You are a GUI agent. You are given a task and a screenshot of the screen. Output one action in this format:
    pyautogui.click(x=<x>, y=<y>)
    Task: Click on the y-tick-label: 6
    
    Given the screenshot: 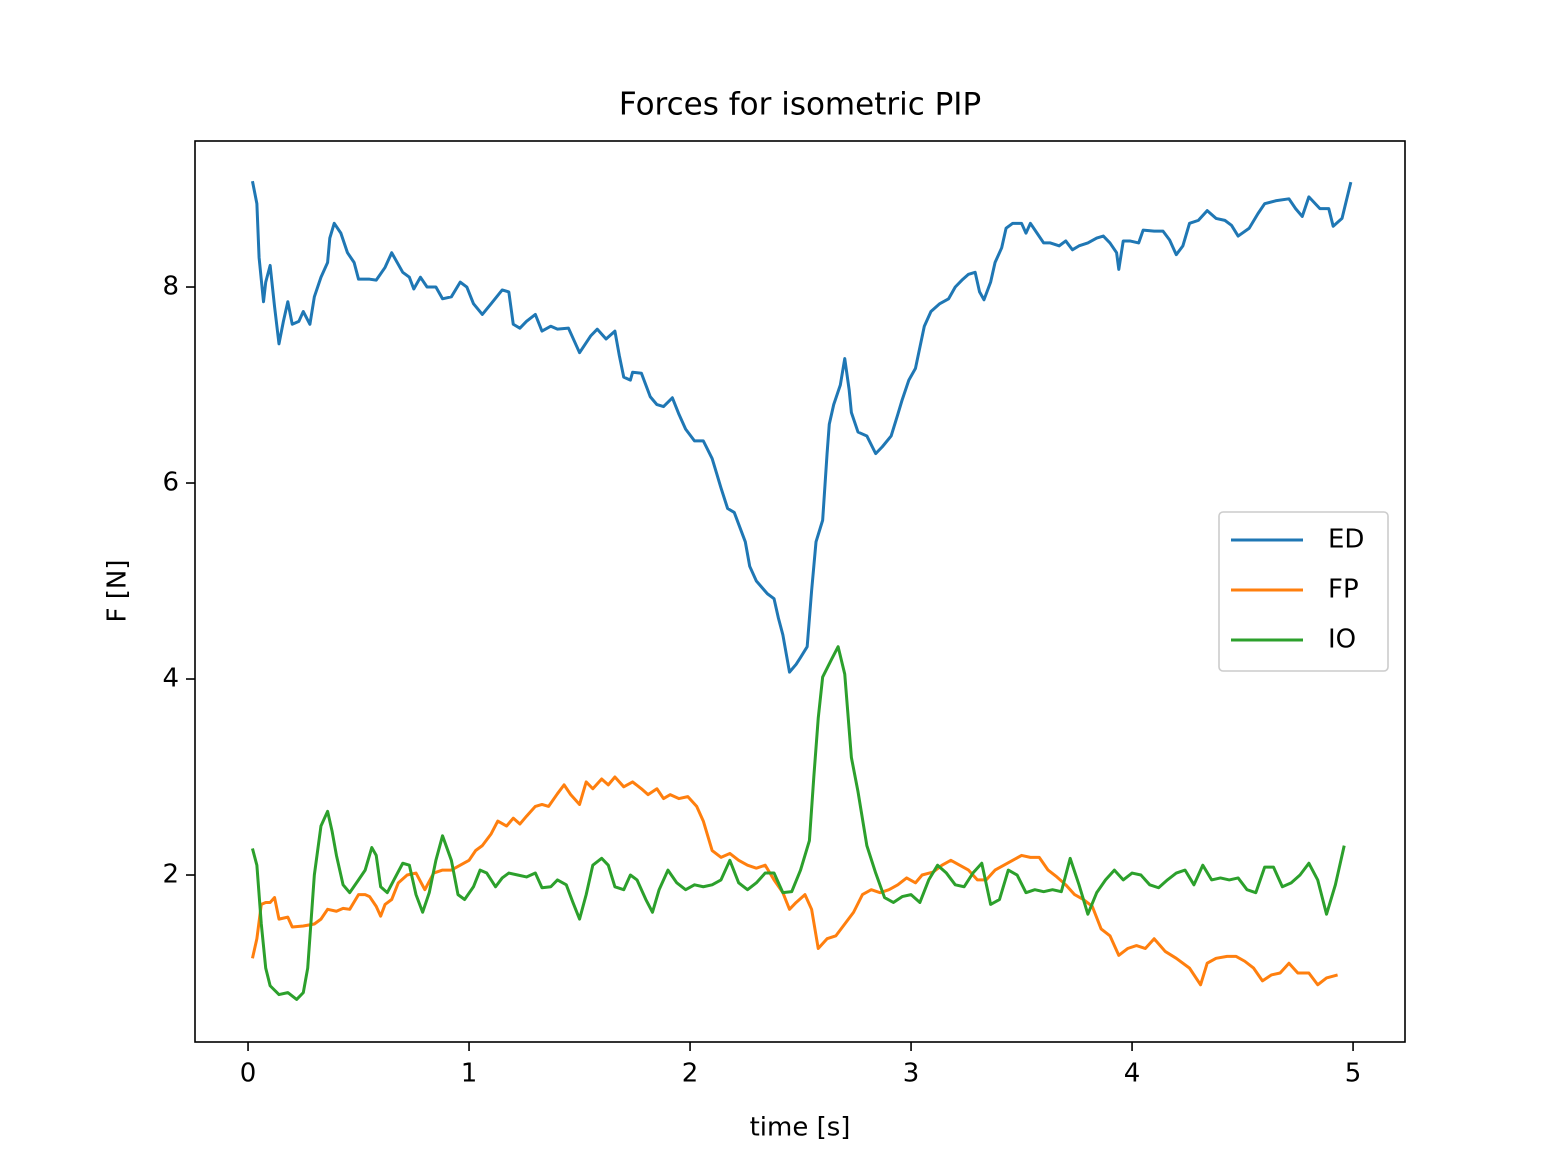 What is the action you would take?
    pyautogui.click(x=170, y=483)
    